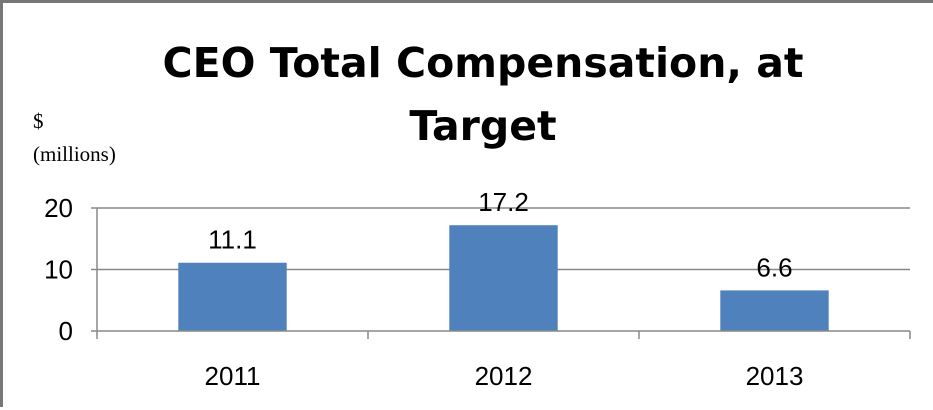 The width and height of the screenshot is (933, 410). What do you see at coordinates (503, 278) in the screenshot?
I see `bar-2012` at bounding box center [503, 278].